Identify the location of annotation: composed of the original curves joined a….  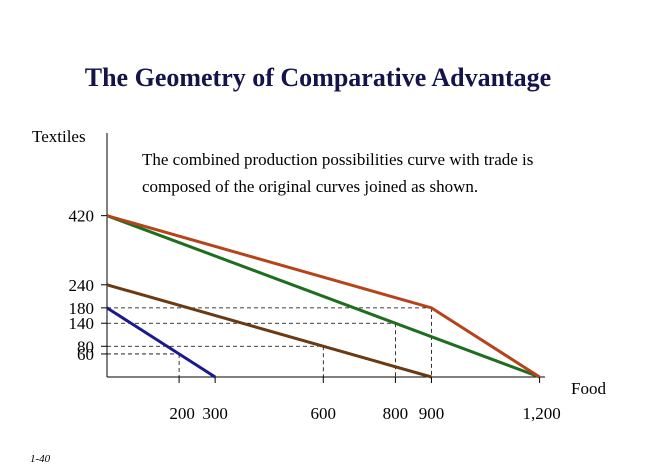
(310, 186).